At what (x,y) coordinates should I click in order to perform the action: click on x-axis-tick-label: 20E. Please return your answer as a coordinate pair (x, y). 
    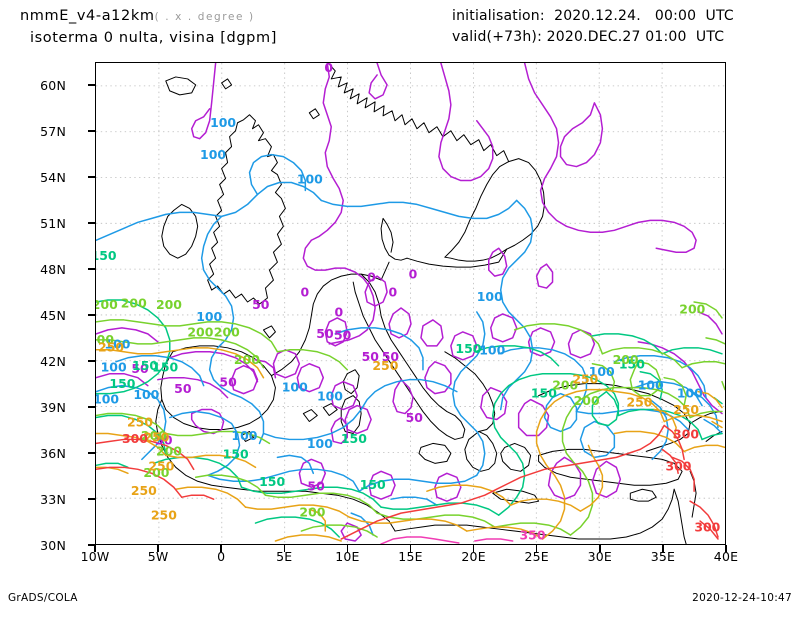
    Looking at the image, I should click on (473, 556).